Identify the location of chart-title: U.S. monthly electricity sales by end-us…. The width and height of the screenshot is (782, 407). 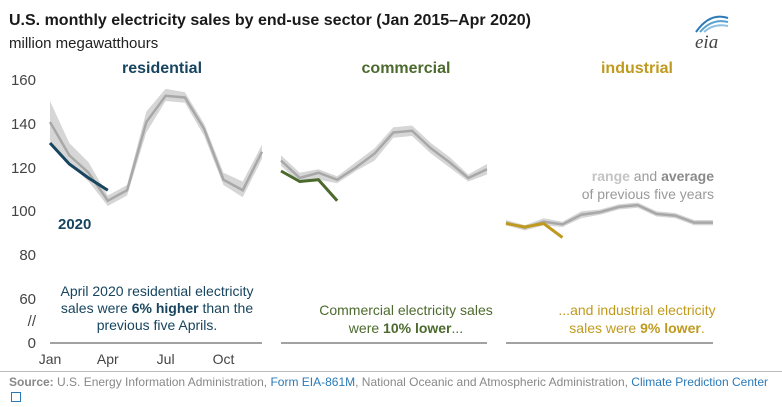
(270, 20).